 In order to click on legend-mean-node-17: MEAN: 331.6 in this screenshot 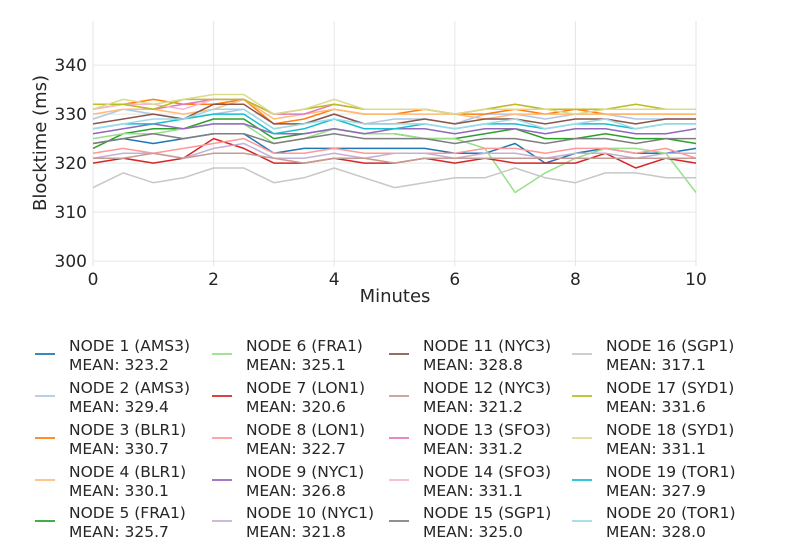, I will do `click(656, 407)`.